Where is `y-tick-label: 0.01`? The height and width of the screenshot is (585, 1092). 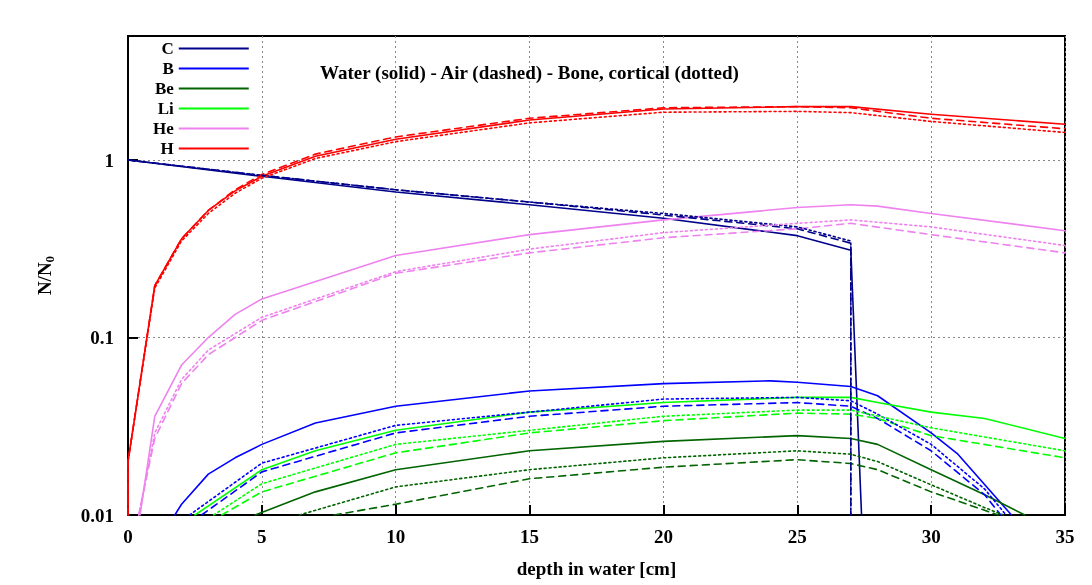 y-tick-label: 0.01 is located at coordinates (97, 515).